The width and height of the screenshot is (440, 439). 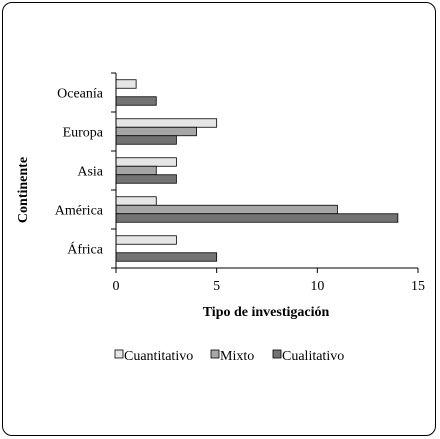 I want to click on y-axis-title: Continente, so click(x=23, y=190).